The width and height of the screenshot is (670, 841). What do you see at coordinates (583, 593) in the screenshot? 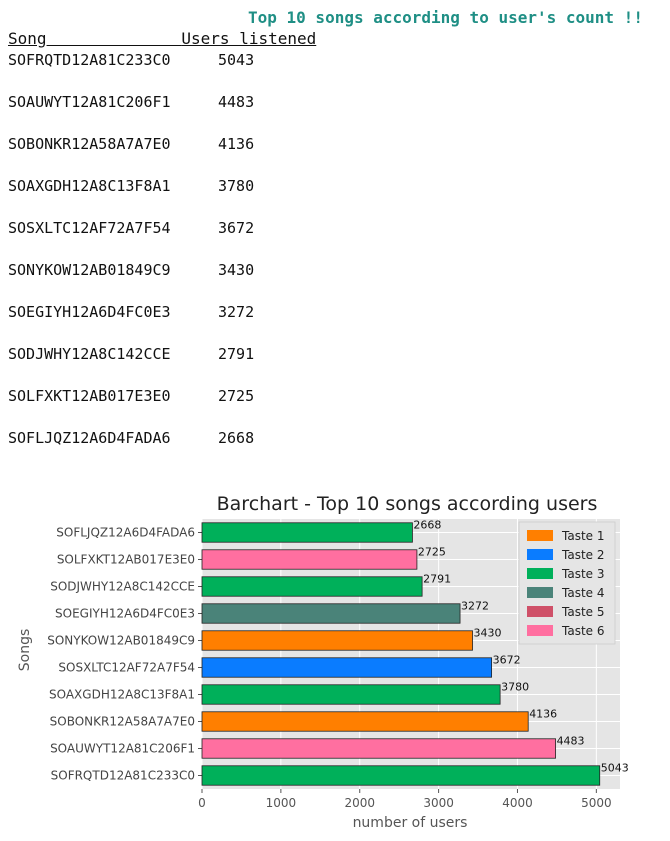
I see `legend-label: Taste 4` at bounding box center [583, 593].